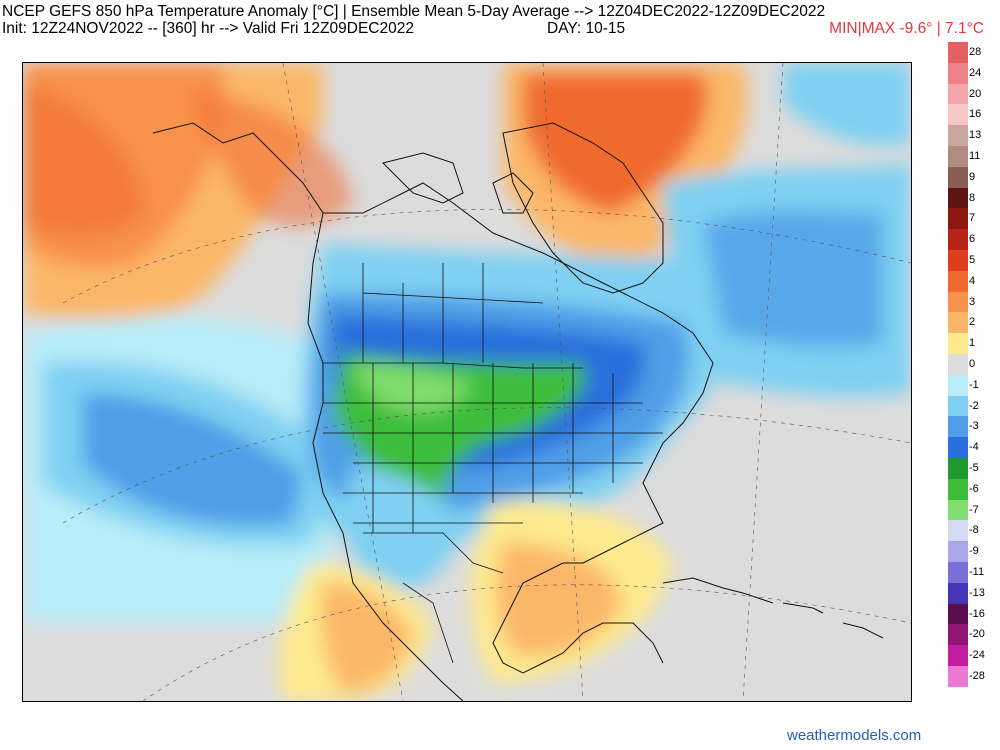 The width and height of the screenshot is (1000, 750). I want to click on legend-row: -1, so click(969, 385).